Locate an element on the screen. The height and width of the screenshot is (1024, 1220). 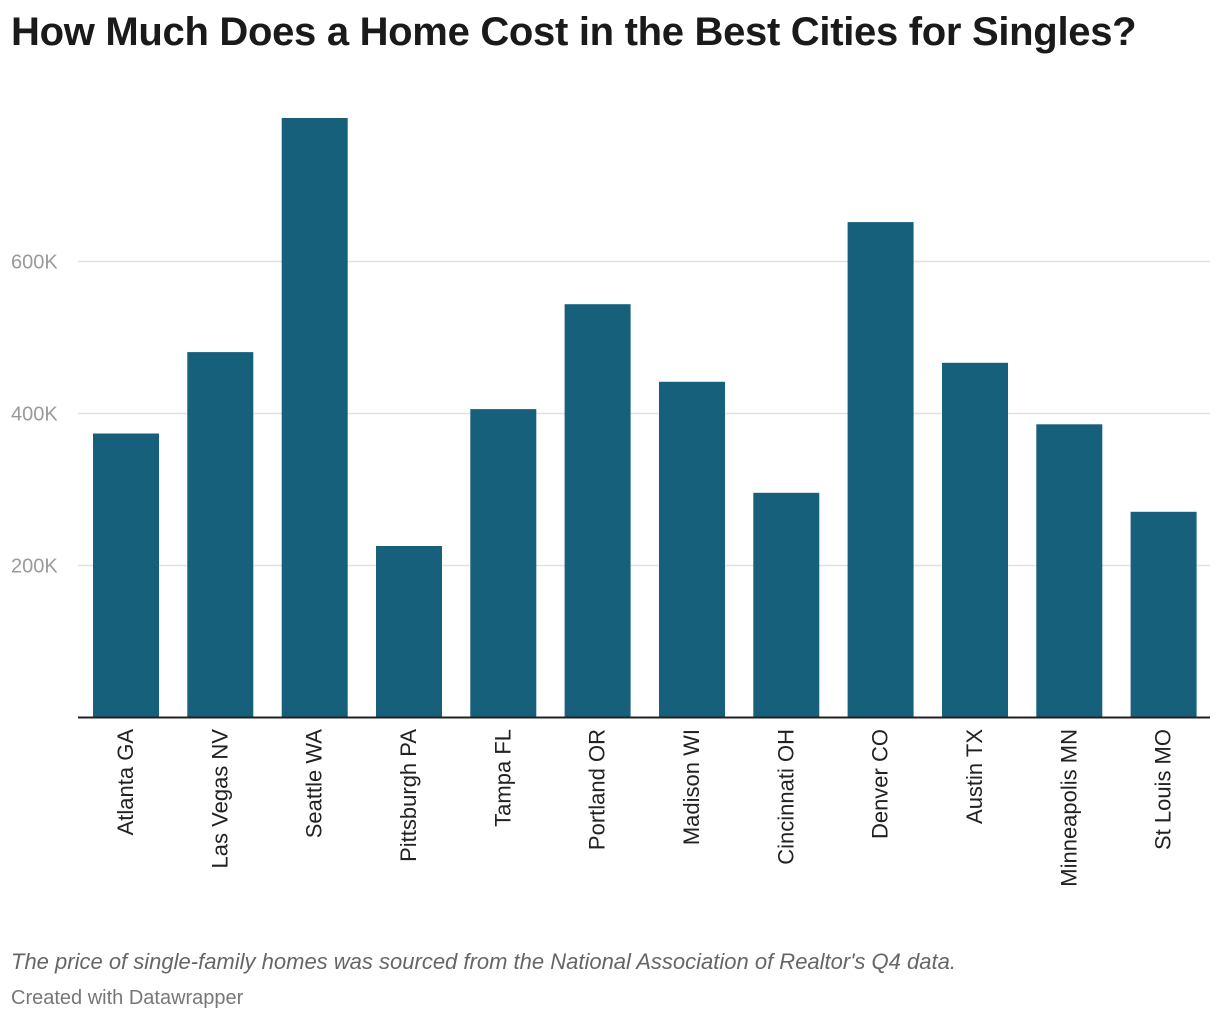
bar-cincinnati-oh is located at coordinates (786, 604).